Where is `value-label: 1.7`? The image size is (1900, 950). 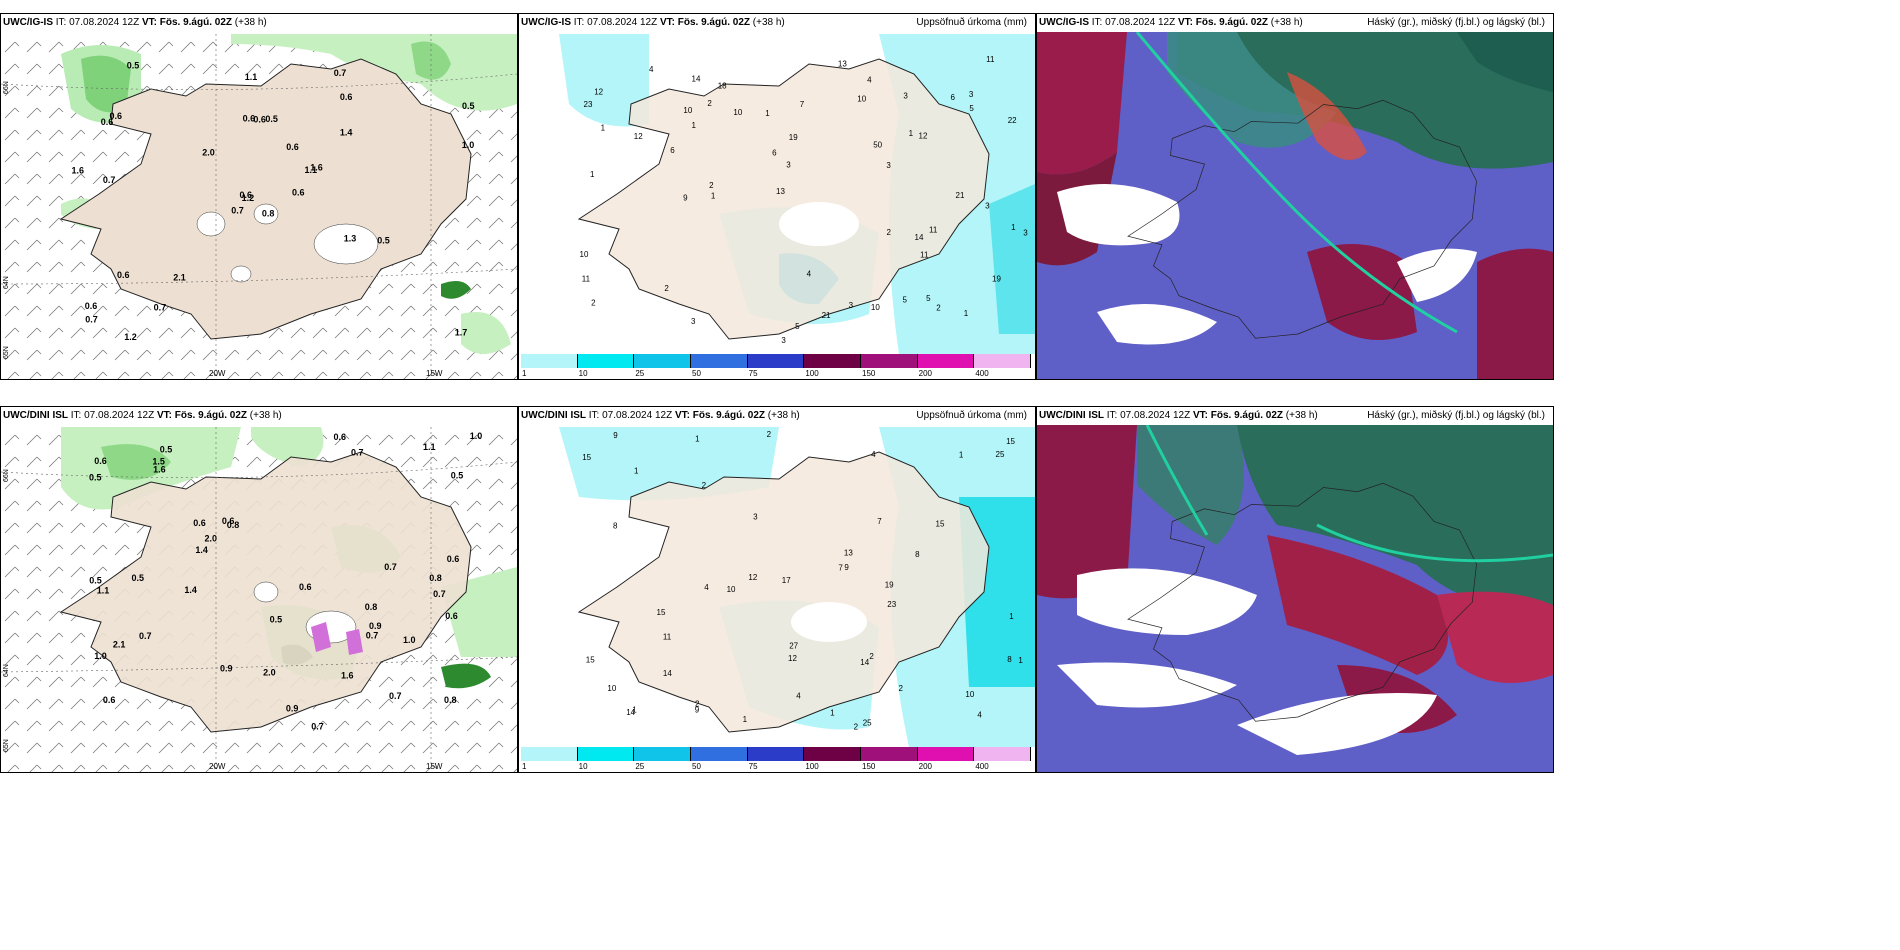
value-label: 1.7 is located at coordinates (461, 332).